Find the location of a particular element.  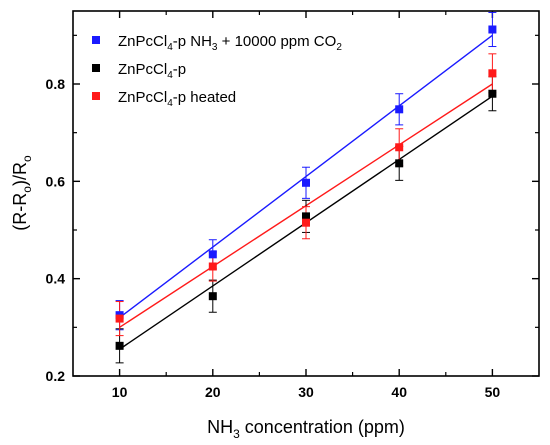

x-tick-label: 10 is located at coordinates (120, 392).